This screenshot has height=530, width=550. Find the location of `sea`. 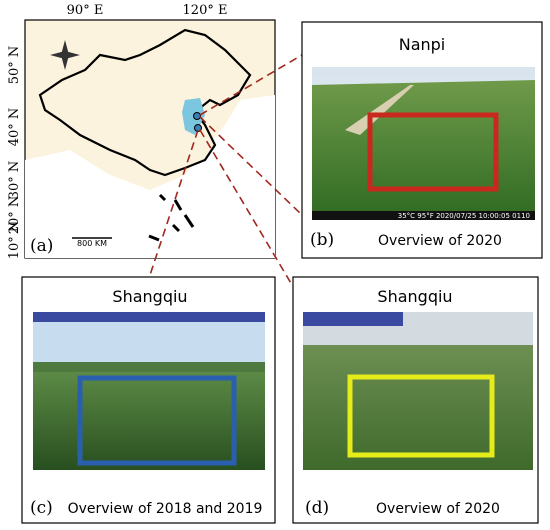

sea is located at coordinates (150, 176).